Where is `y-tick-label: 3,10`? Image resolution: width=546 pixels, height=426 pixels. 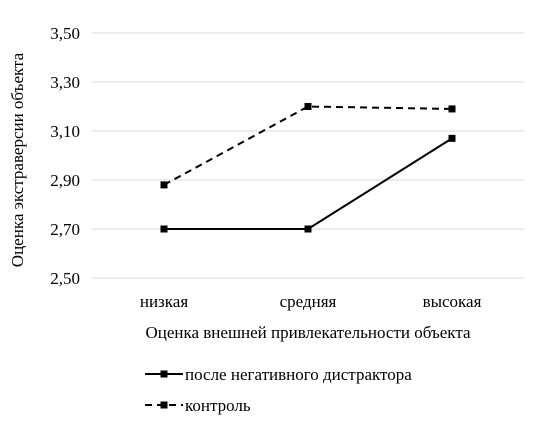
y-tick-label: 3,10 is located at coordinates (65, 131).